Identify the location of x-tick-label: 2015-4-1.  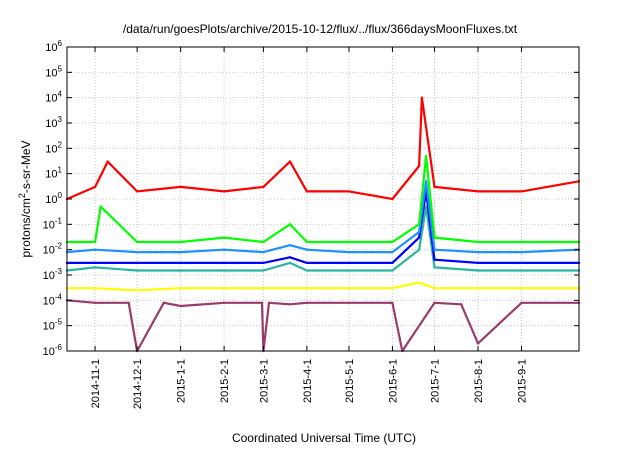
(308, 381).